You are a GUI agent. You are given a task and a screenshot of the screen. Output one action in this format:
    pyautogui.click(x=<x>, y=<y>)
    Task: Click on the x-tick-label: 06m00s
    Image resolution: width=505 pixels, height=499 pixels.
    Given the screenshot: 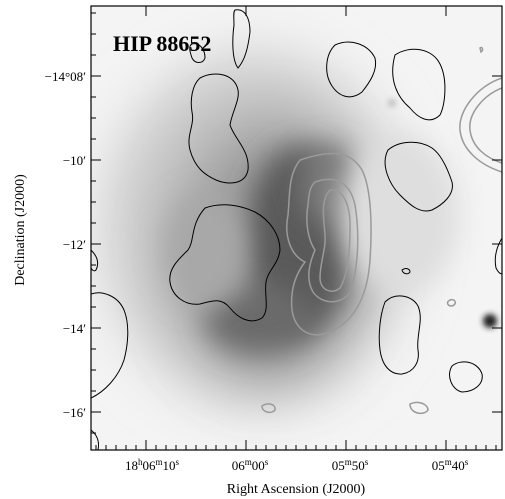 What is the action you would take?
    pyautogui.click(x=250, y=465)
    